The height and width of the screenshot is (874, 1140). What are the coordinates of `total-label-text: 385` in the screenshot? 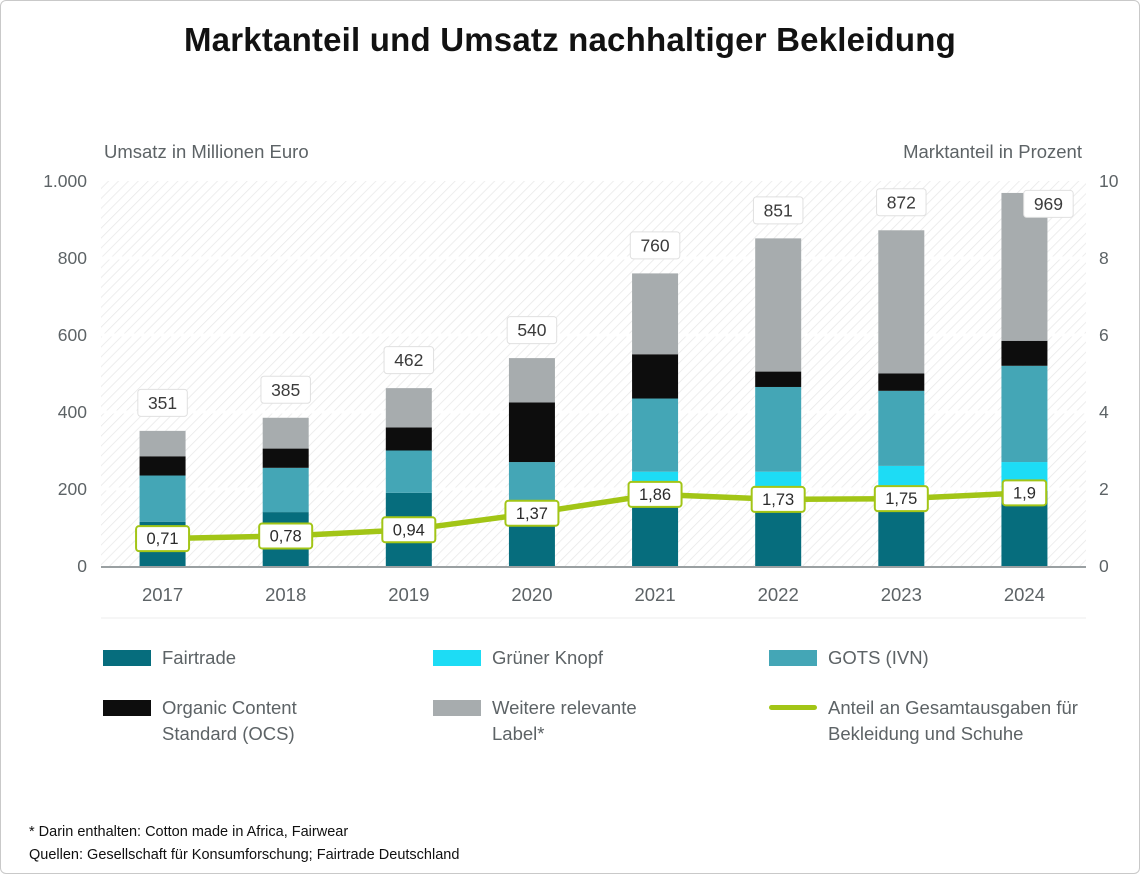 It's located at (285, 390).